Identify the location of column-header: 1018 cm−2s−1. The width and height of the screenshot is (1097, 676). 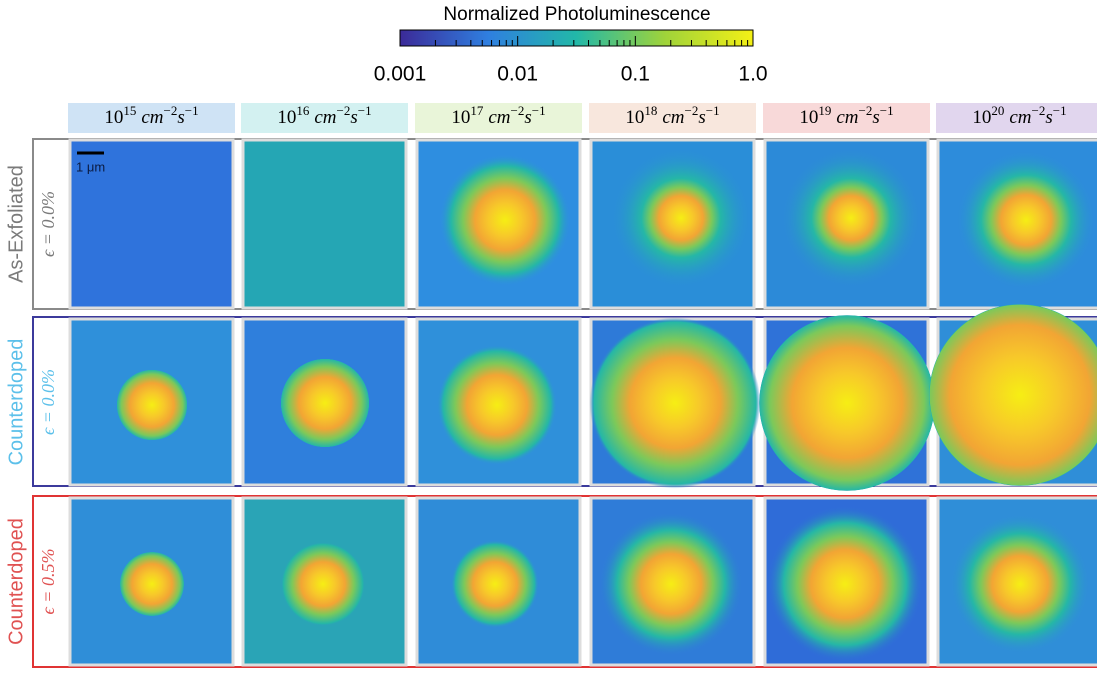
(672, 115).